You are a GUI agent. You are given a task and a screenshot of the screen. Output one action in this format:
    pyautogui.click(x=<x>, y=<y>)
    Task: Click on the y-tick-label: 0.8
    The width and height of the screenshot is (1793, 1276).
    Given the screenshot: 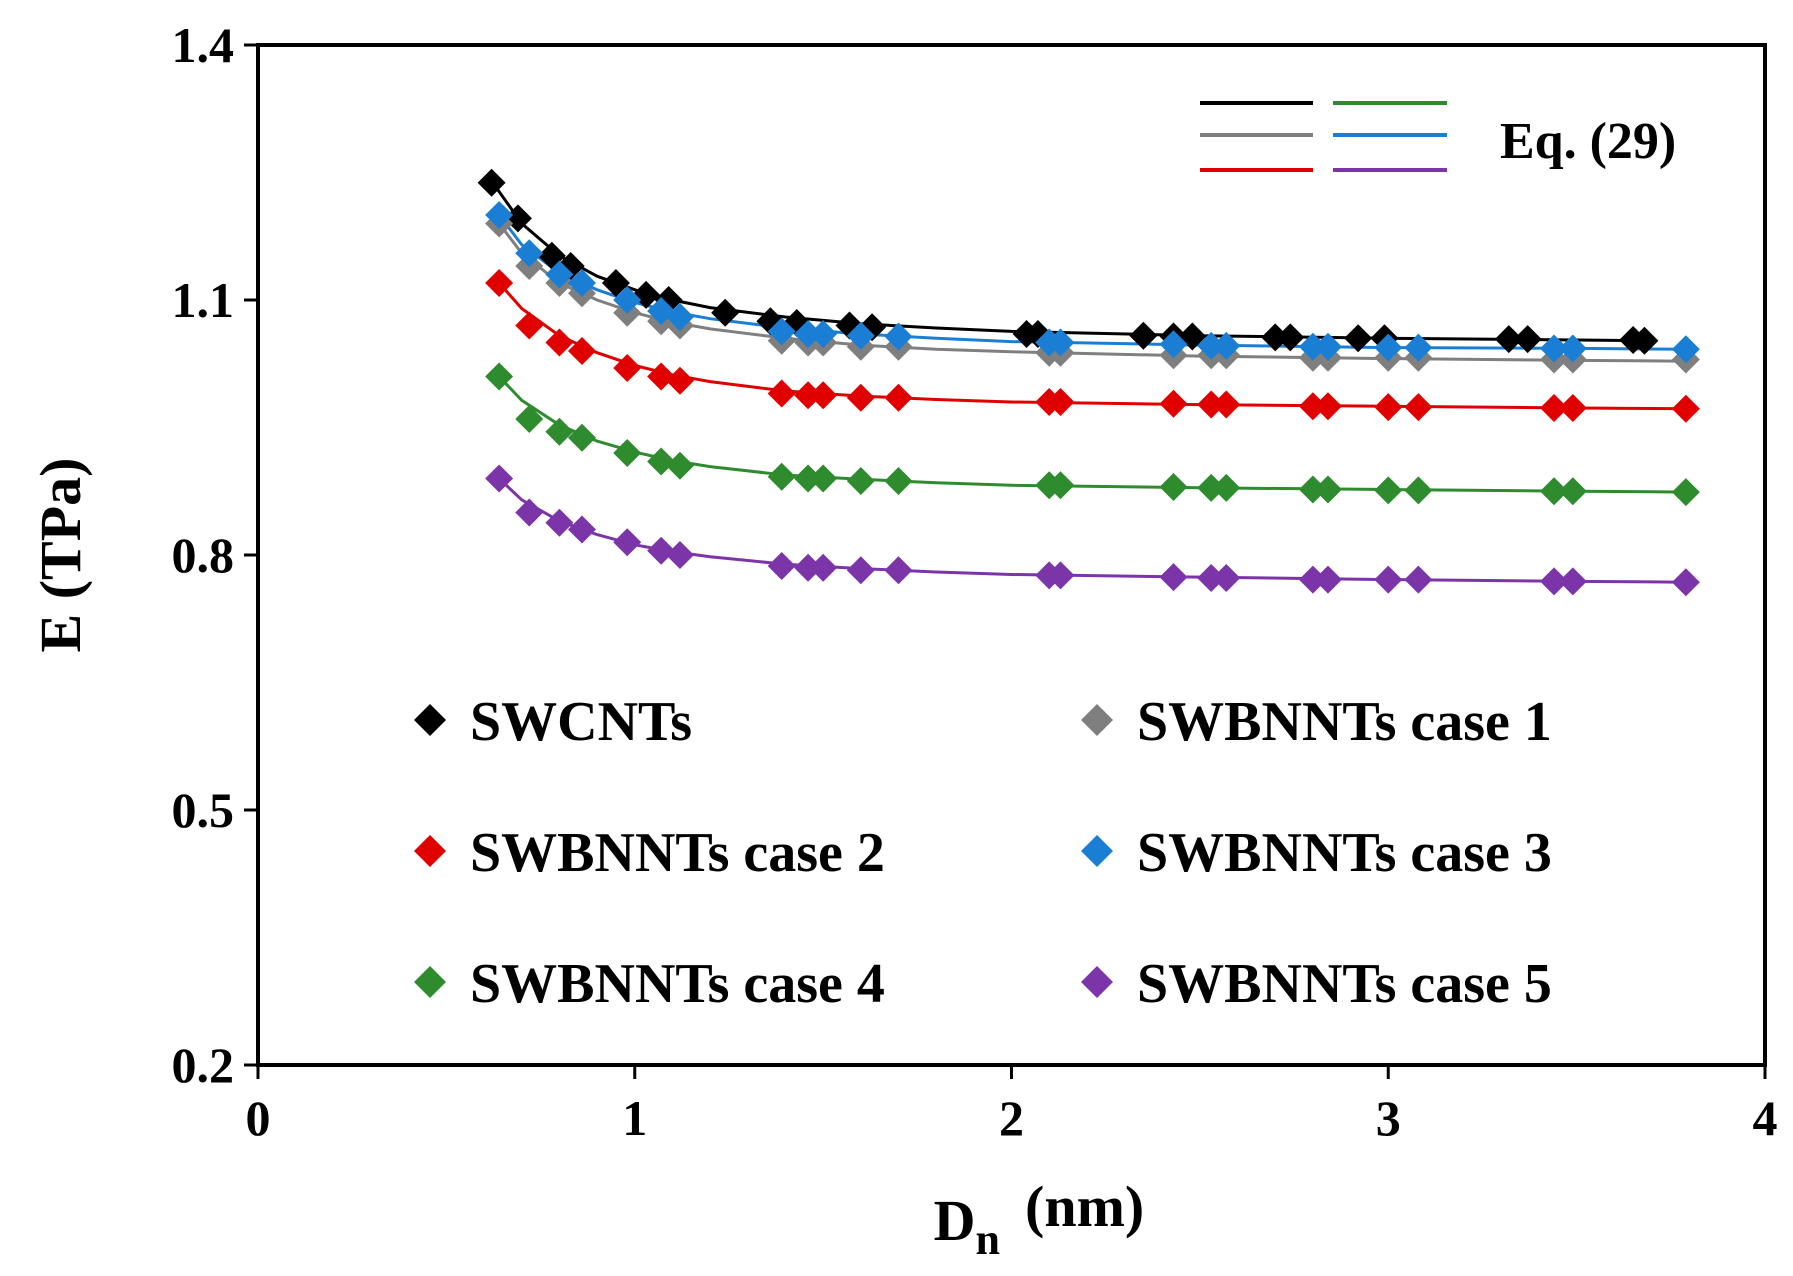 What is the action you would take?
    pyautogui.click(x=203, y=555)
    